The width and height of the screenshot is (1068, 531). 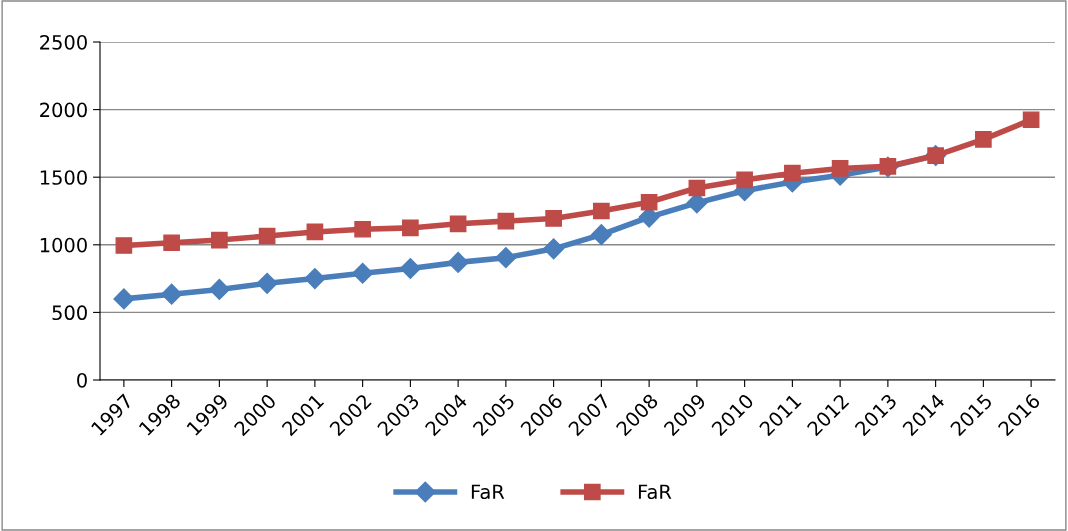 I want to click on y-tick-label: 2000, so click(x=63, y=110).